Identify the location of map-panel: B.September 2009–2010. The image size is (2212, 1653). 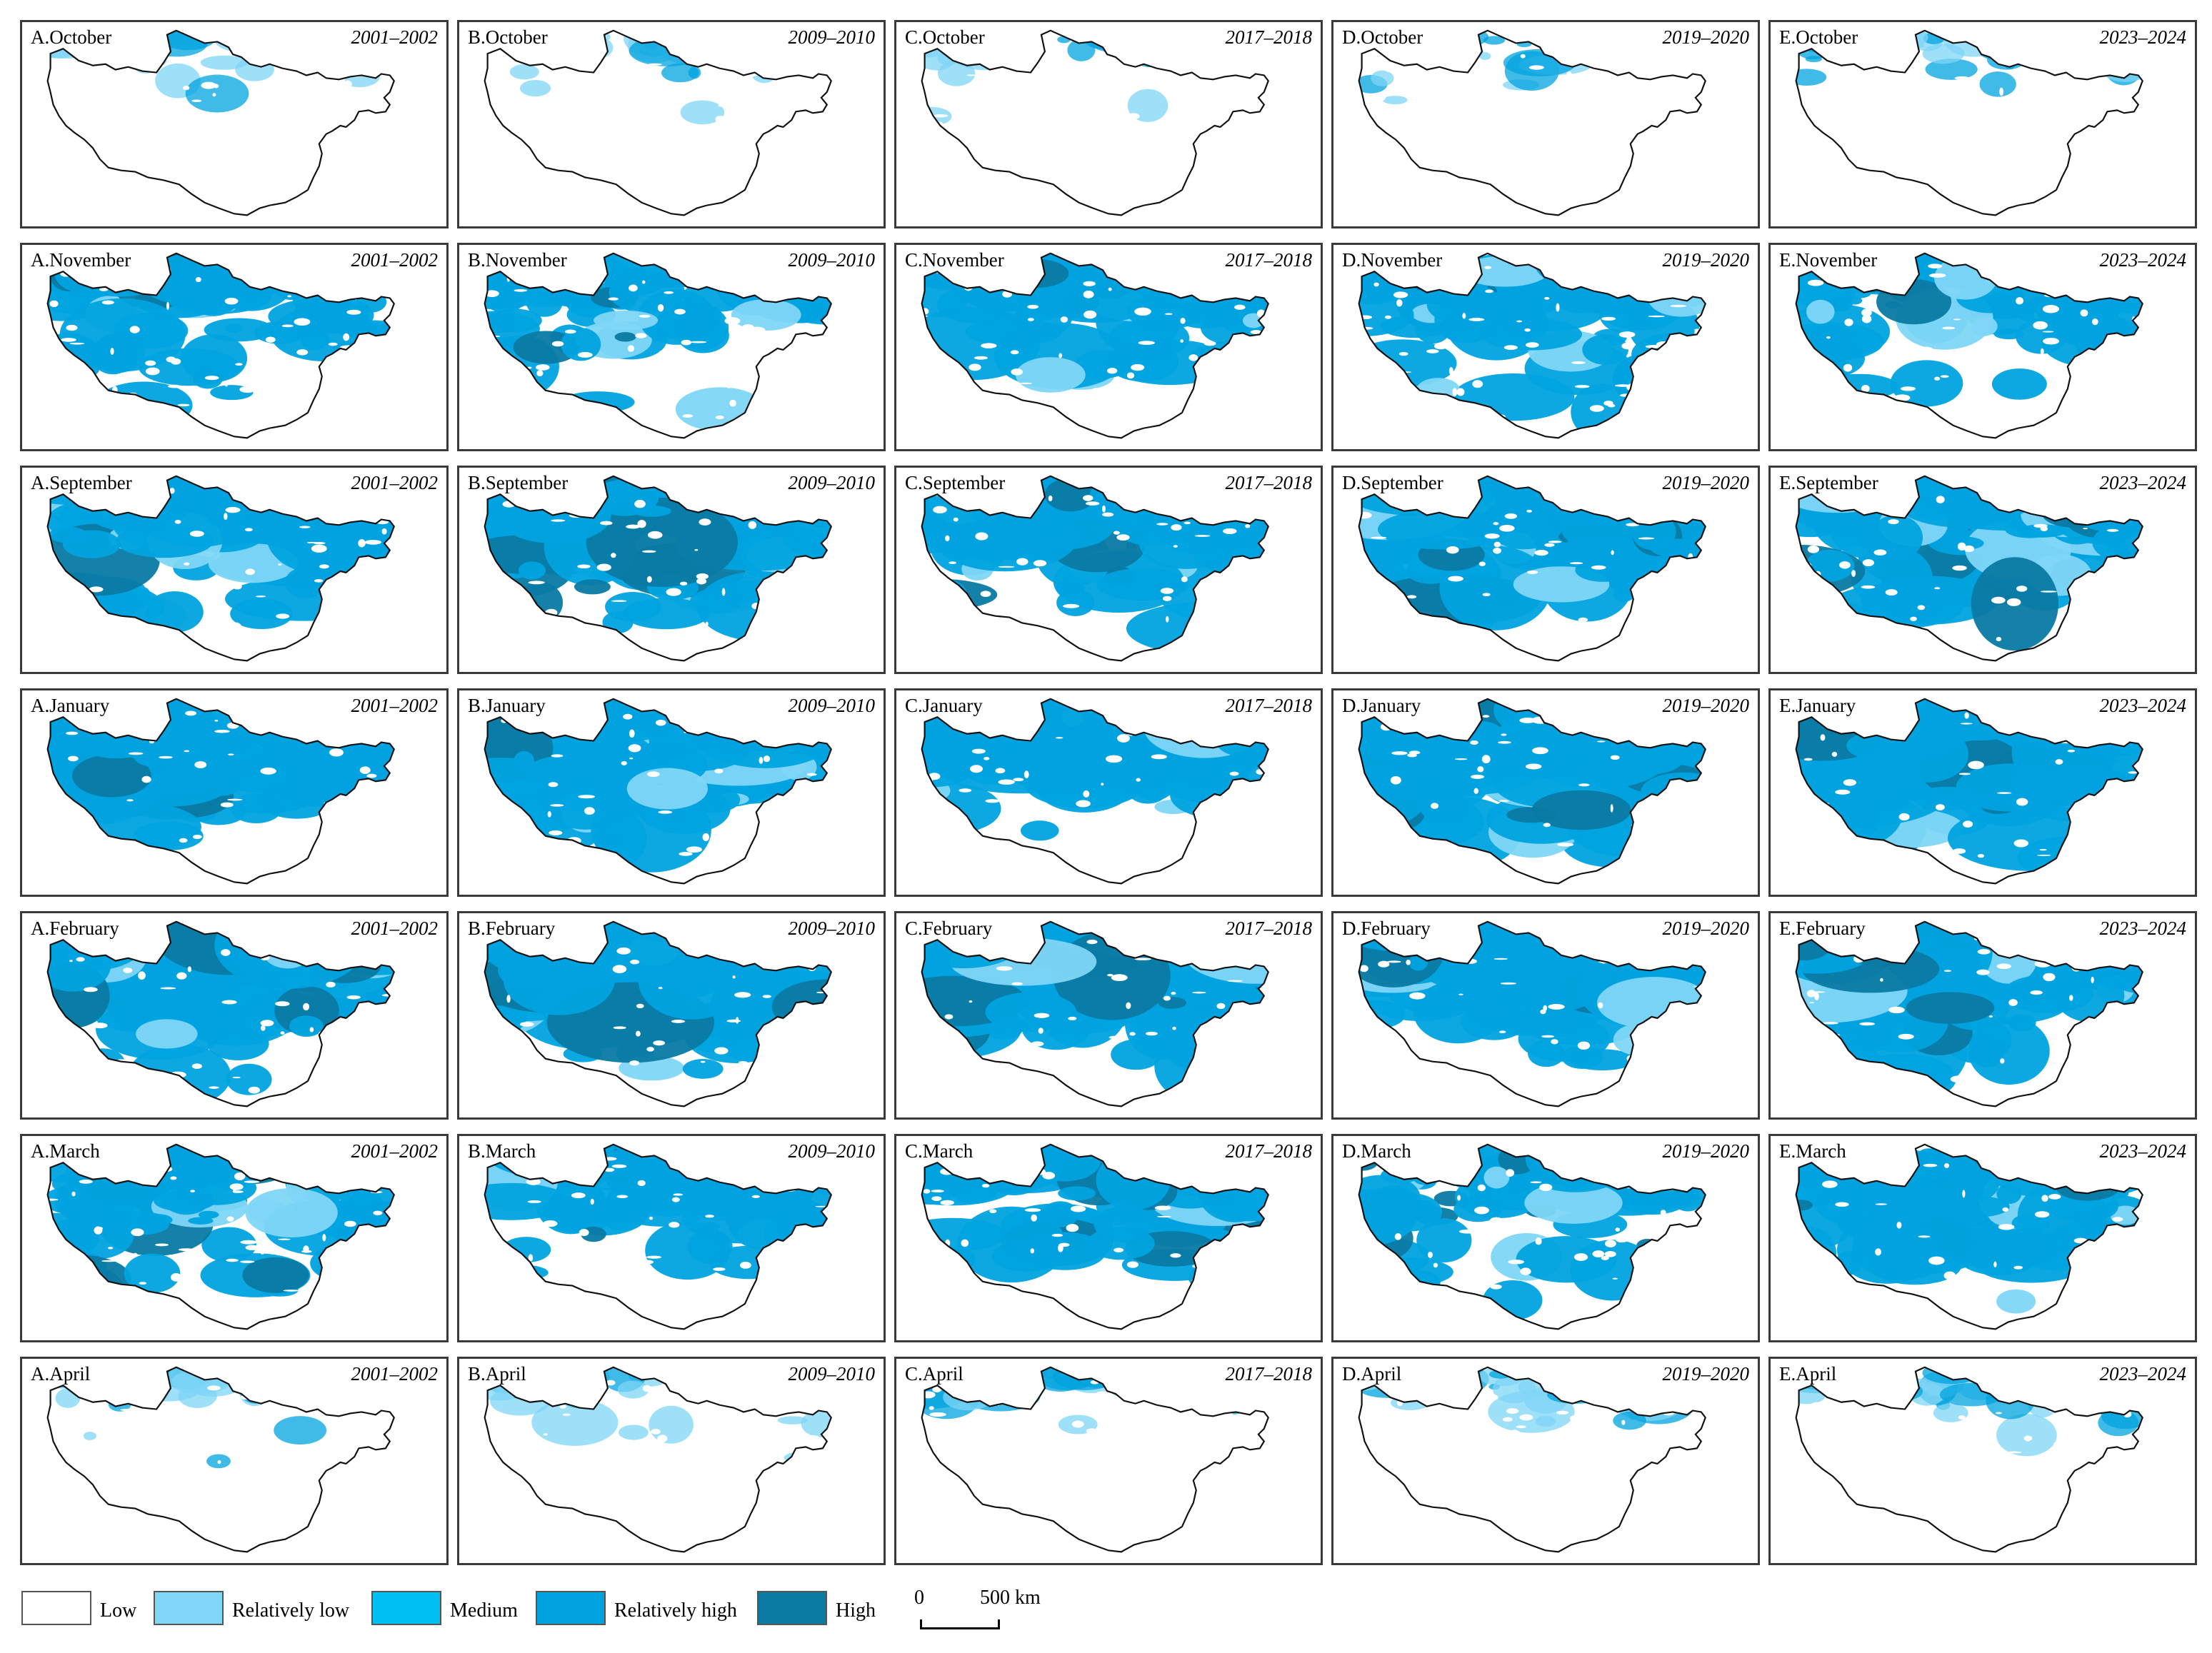
(671, 570).